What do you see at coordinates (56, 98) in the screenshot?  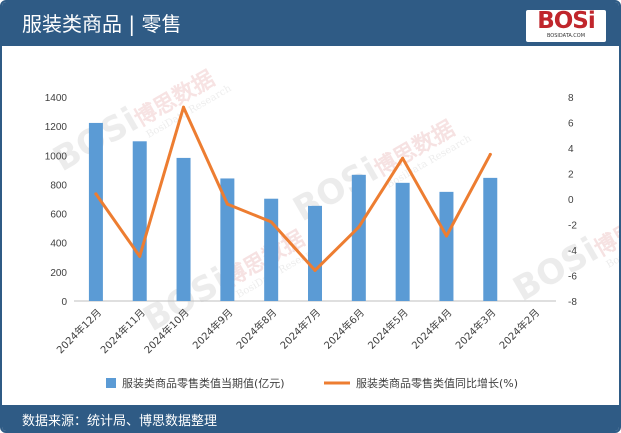 I see `y-left-tick-label: 1400` at bounding box center [56, 98].